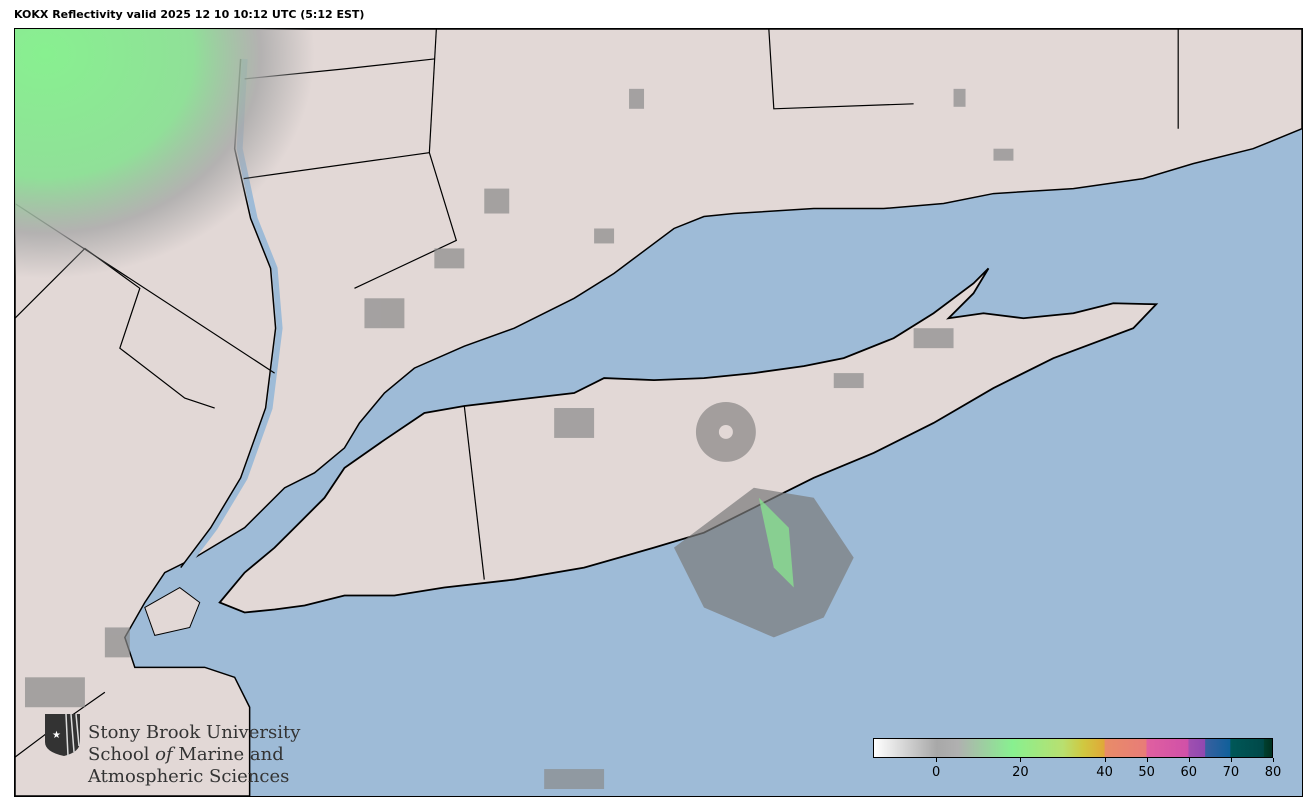 This screenshot has height=811, width=1316. I want to click on colorbar-tick-label: 0, so click(936, 772).